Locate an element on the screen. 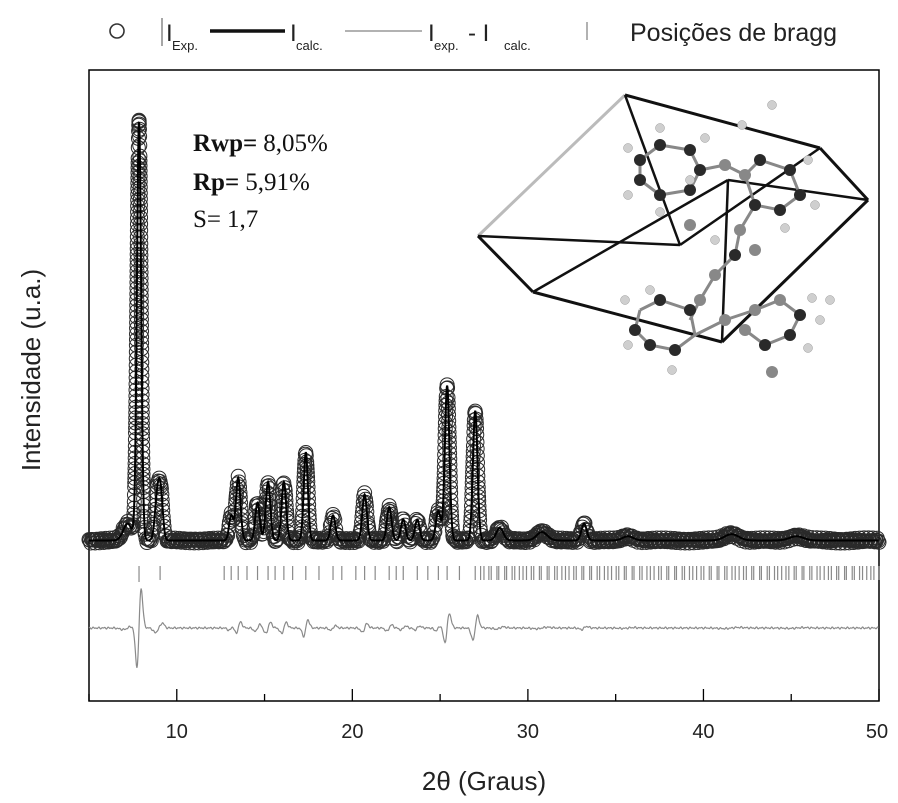 The image size is (898, 803). s-value: 1,7 is located at coordinates (242, 219).